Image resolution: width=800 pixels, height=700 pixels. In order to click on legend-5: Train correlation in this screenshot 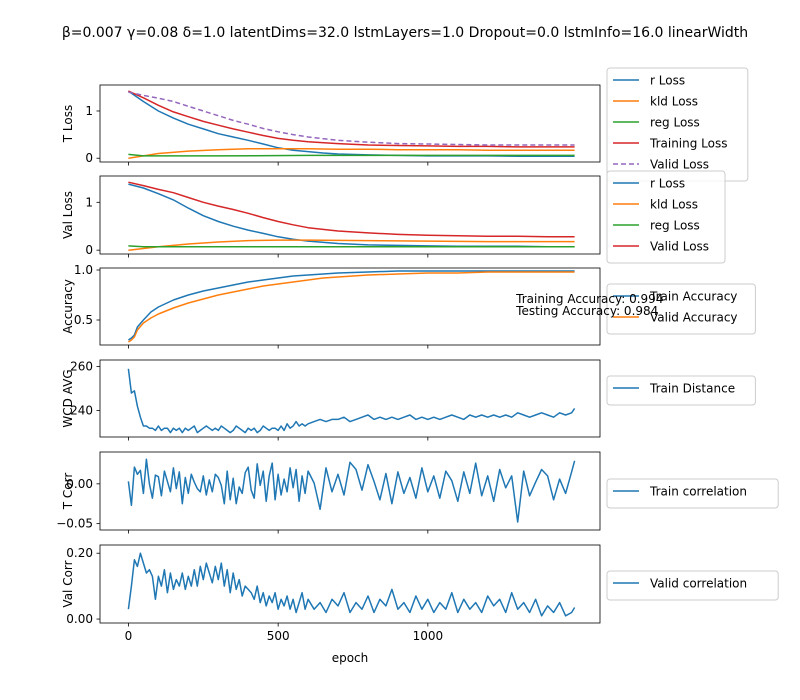, I will do `click(692, 493)`.